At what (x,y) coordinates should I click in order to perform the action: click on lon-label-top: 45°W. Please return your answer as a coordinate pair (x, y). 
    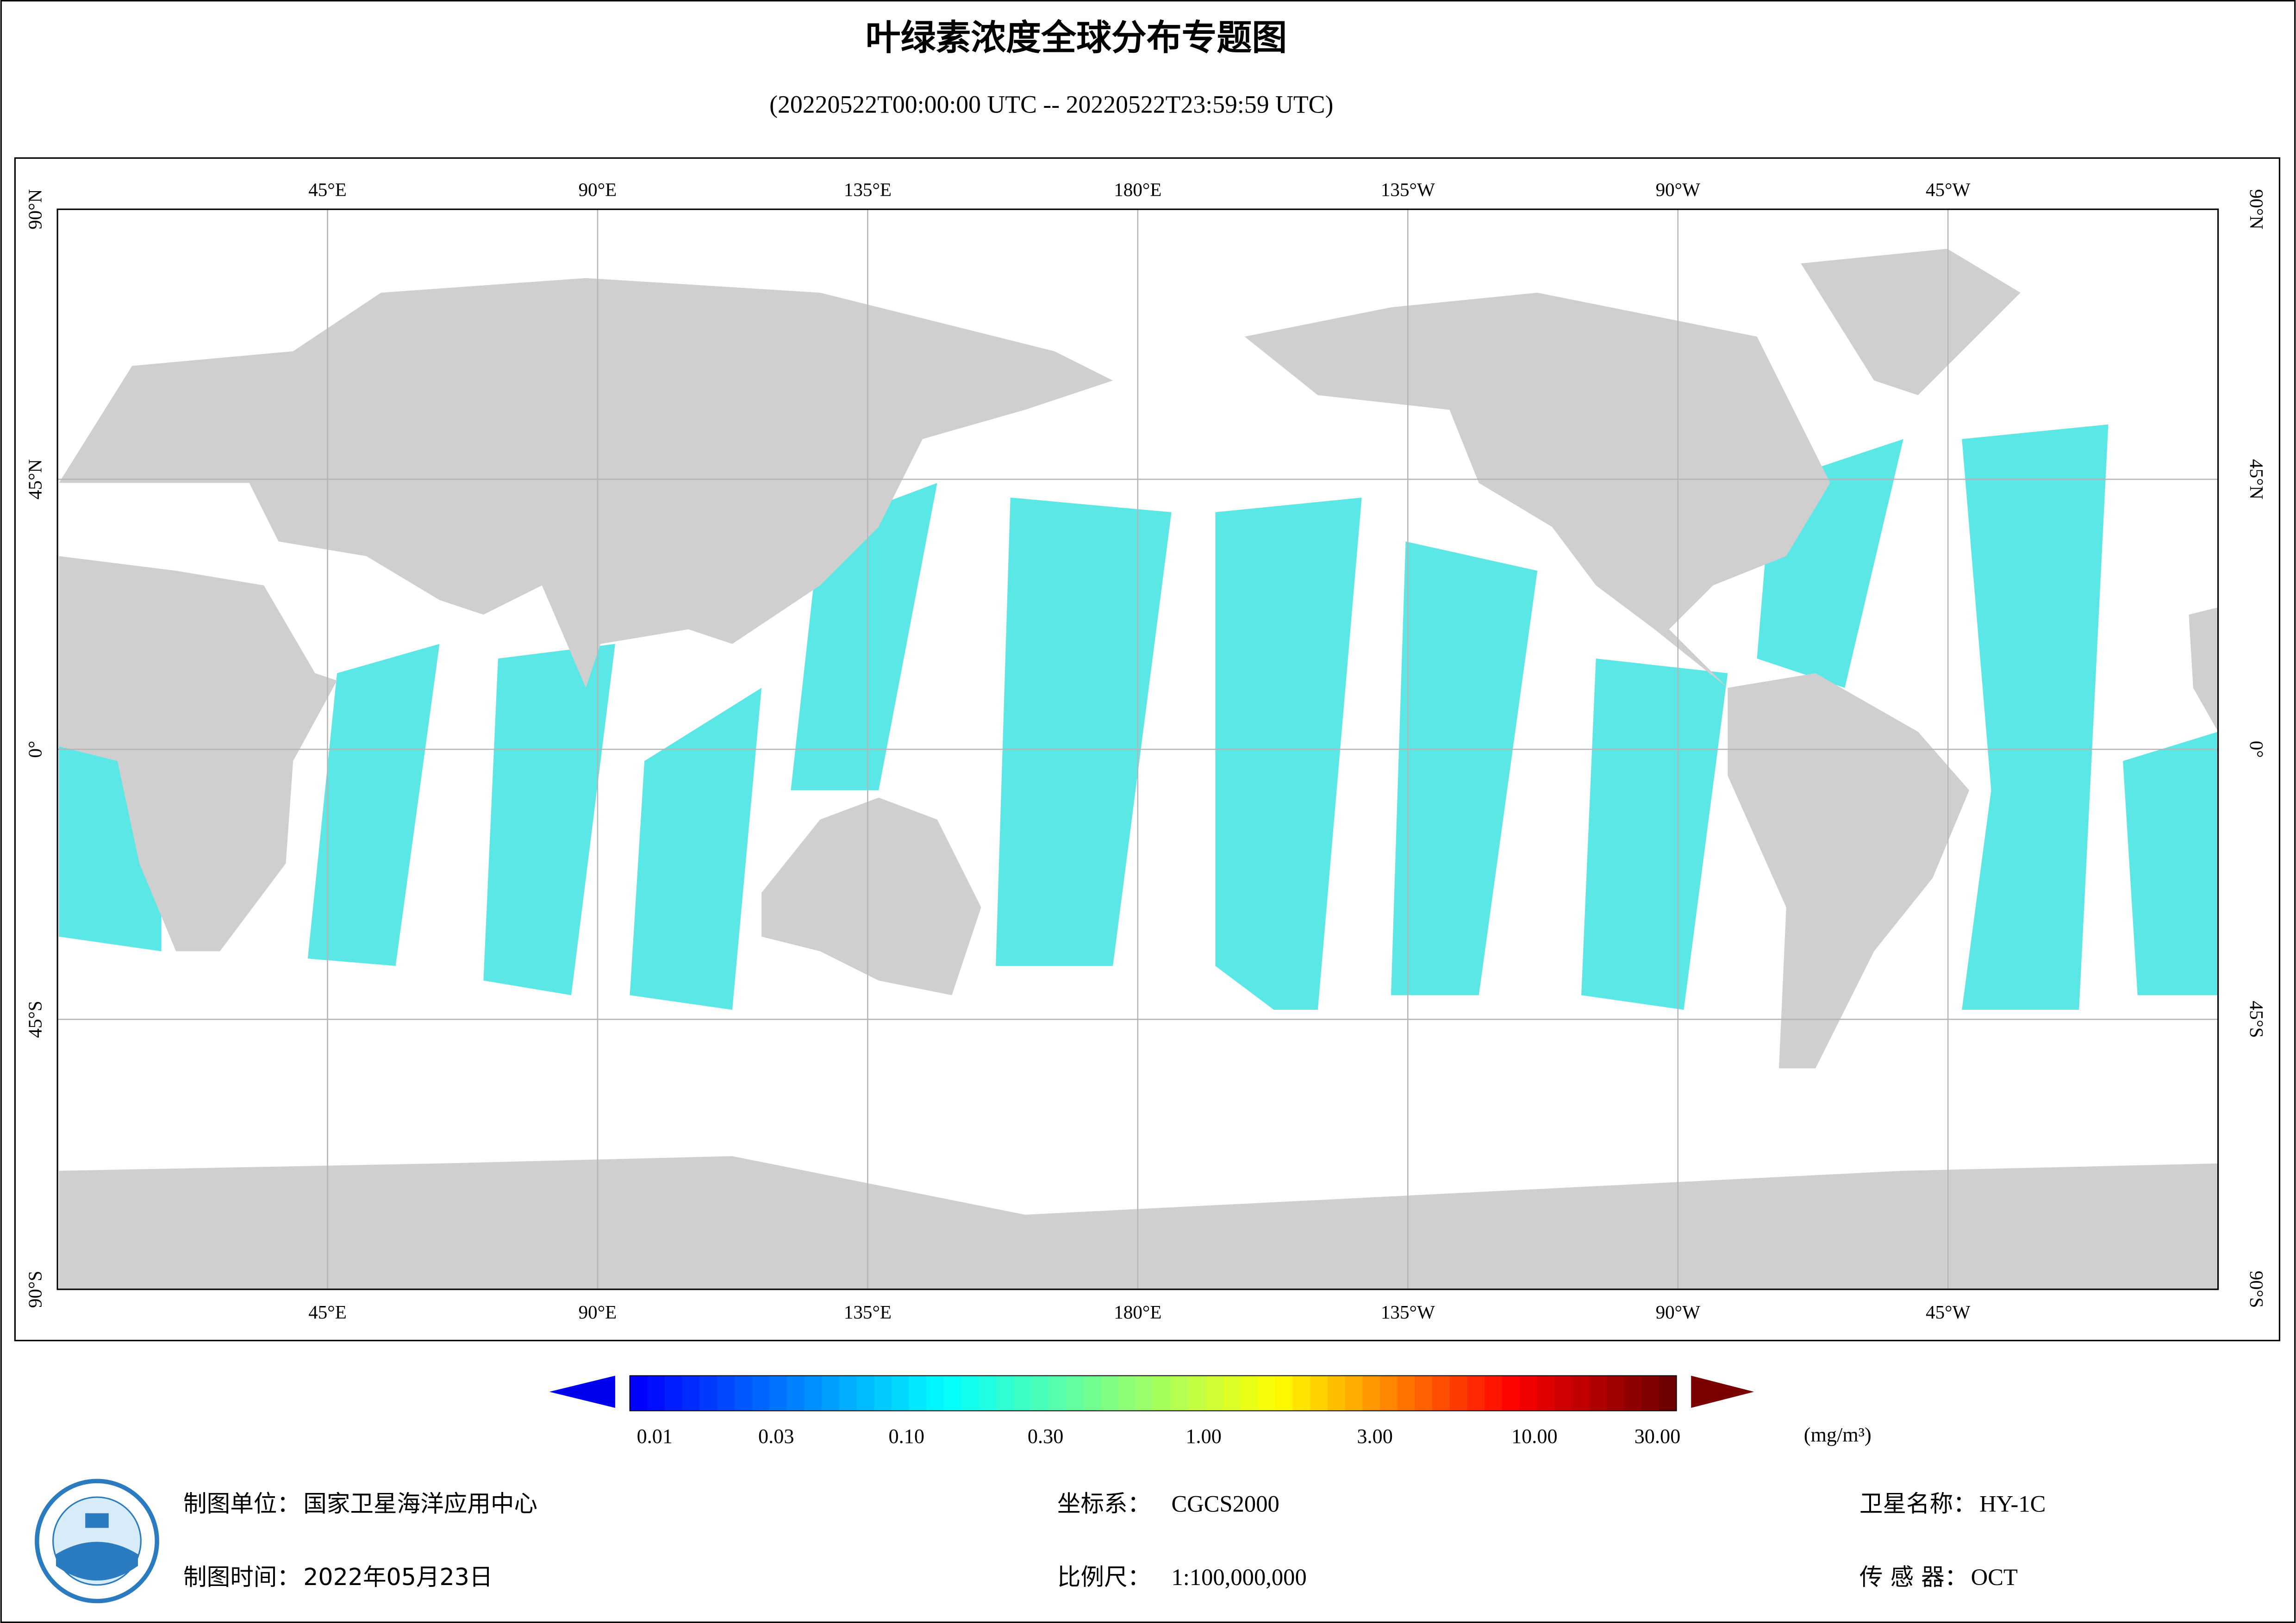
    Looking at the image, I should click on (1948, 189).